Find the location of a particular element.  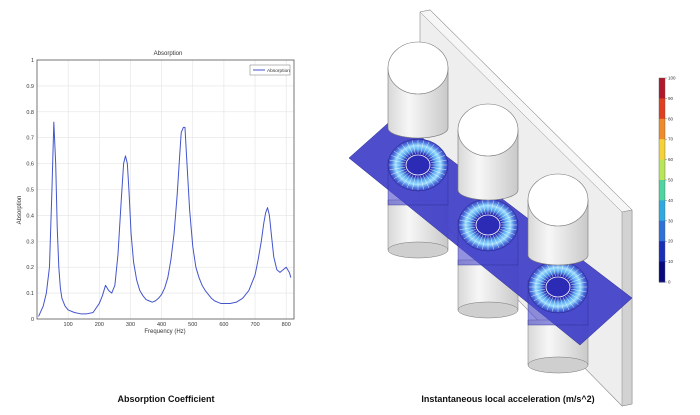

legend-box is located at coordinates (270, 70).